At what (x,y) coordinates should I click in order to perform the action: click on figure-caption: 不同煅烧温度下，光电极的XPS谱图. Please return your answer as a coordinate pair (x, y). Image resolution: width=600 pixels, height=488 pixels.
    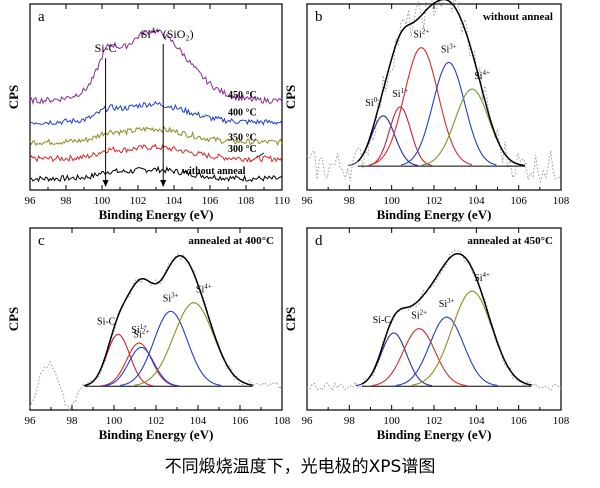
    Looking at the image, I should click on (300, 467).